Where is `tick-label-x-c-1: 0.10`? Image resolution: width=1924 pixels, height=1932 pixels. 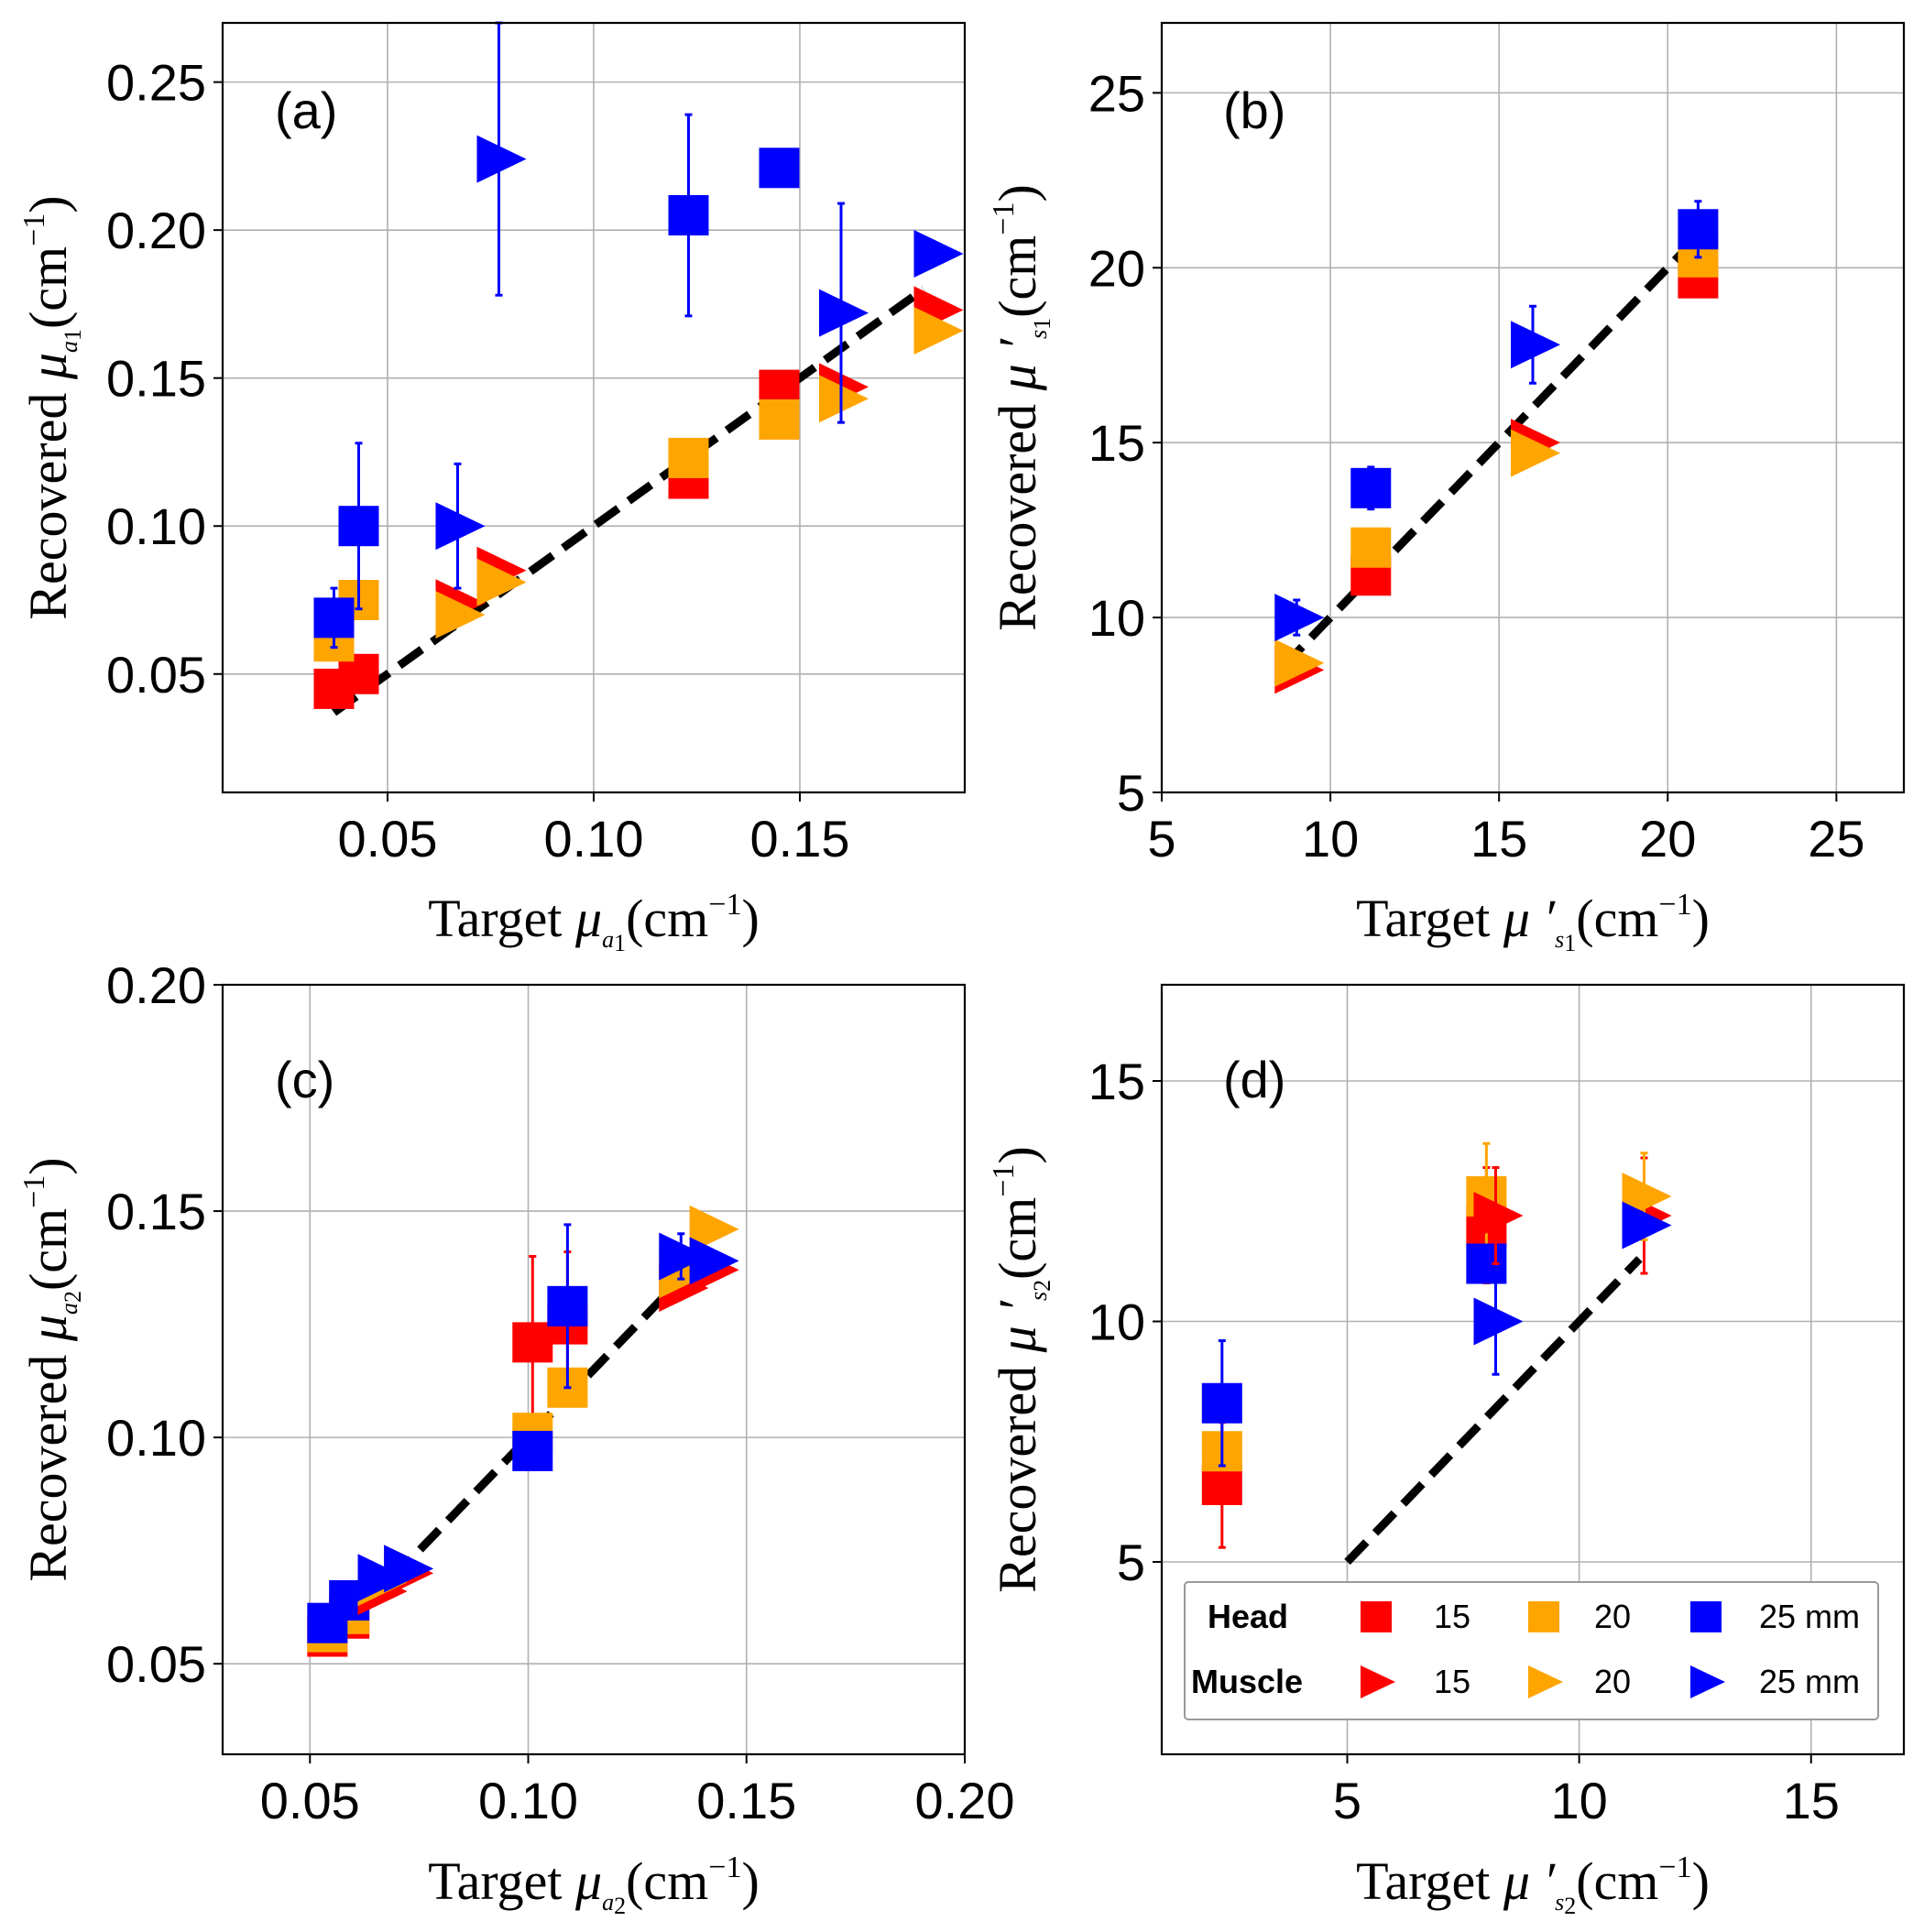
tick-label-x-c-1: 0.10 is located at coordinates (528, 1801).